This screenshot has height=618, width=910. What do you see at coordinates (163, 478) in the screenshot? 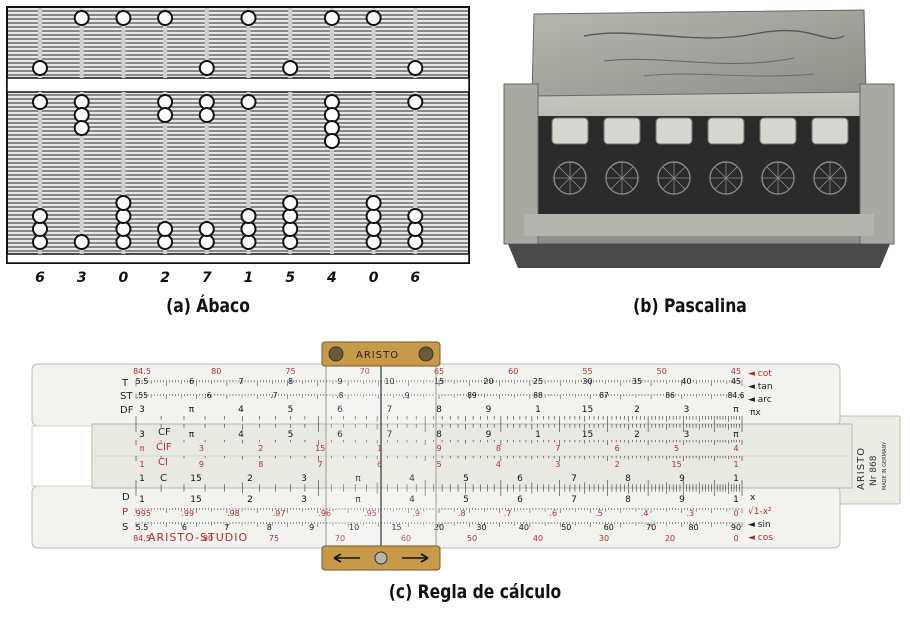
I see `scale-label-c: C` at bounding box center [163, 478].